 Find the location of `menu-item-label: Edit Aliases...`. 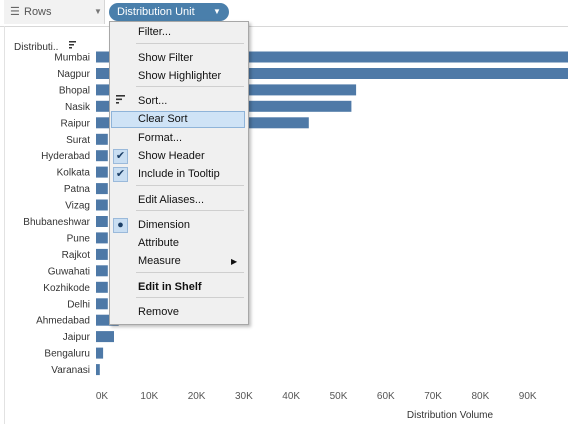

menu-item-label: Edit Aliases... is located at coordinates (171, 200).